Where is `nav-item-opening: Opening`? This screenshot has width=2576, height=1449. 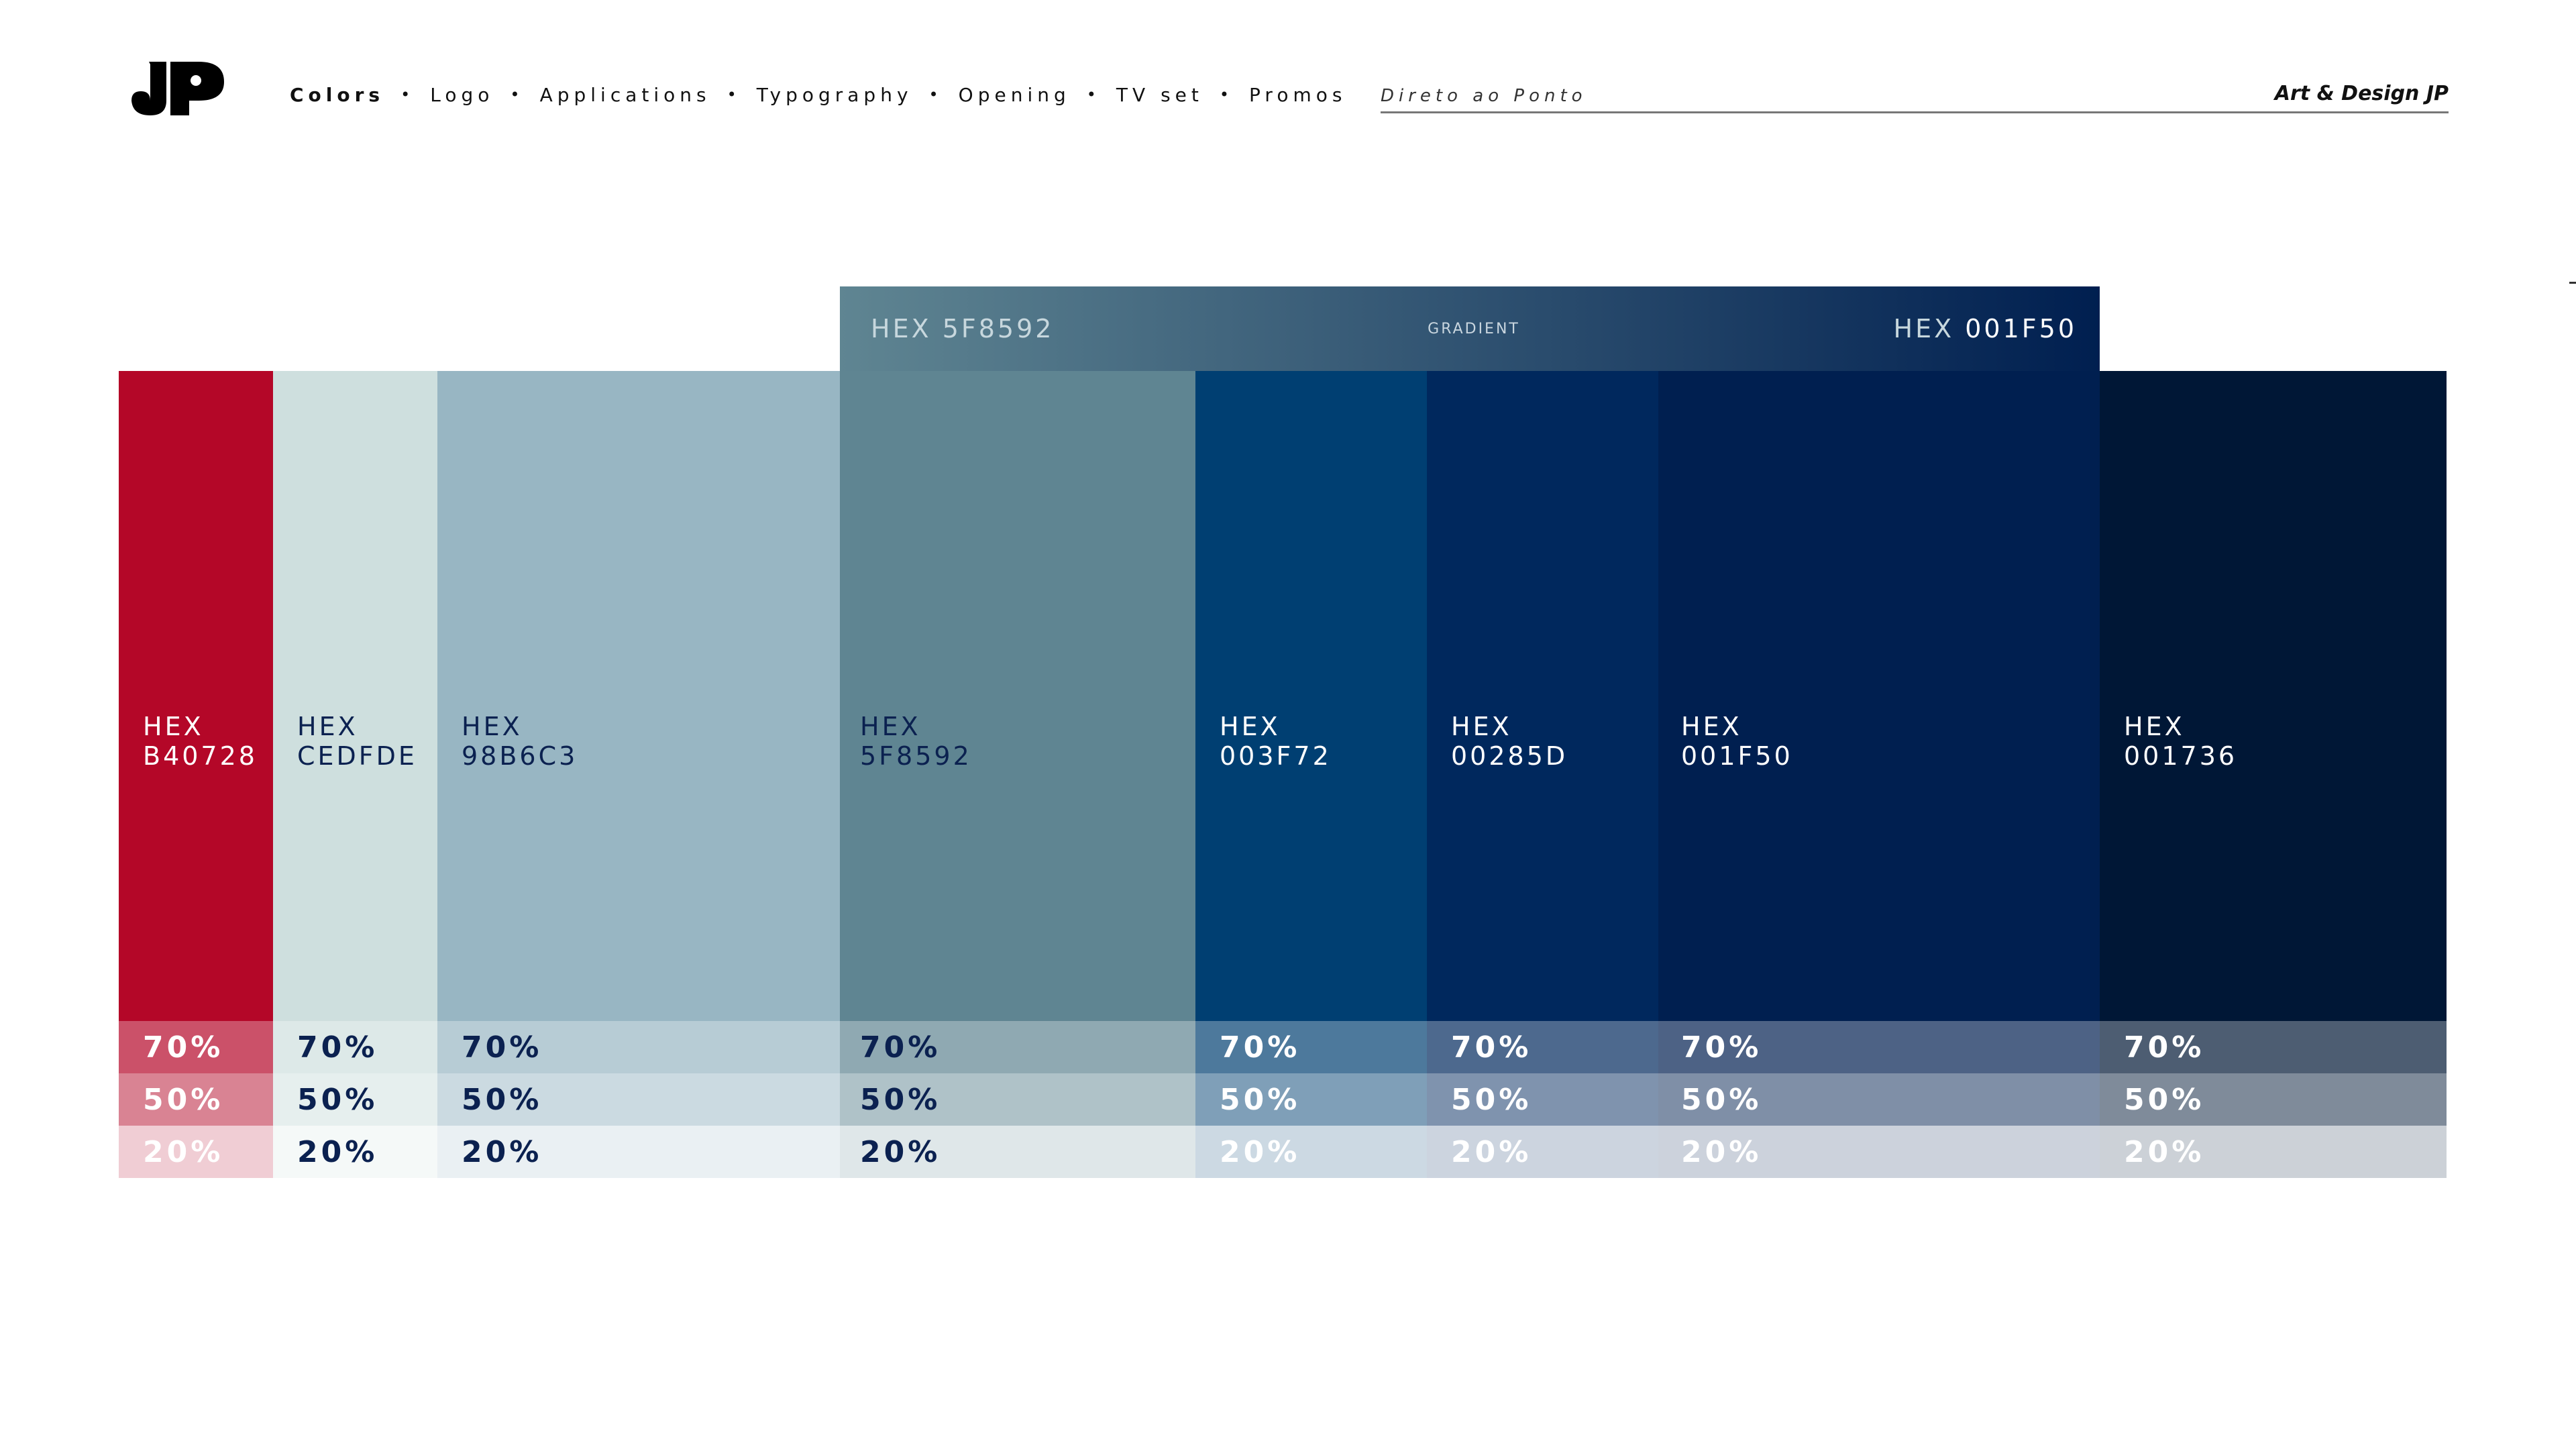
nav-item-opening: Opening is located at coordinates (1014, 94).